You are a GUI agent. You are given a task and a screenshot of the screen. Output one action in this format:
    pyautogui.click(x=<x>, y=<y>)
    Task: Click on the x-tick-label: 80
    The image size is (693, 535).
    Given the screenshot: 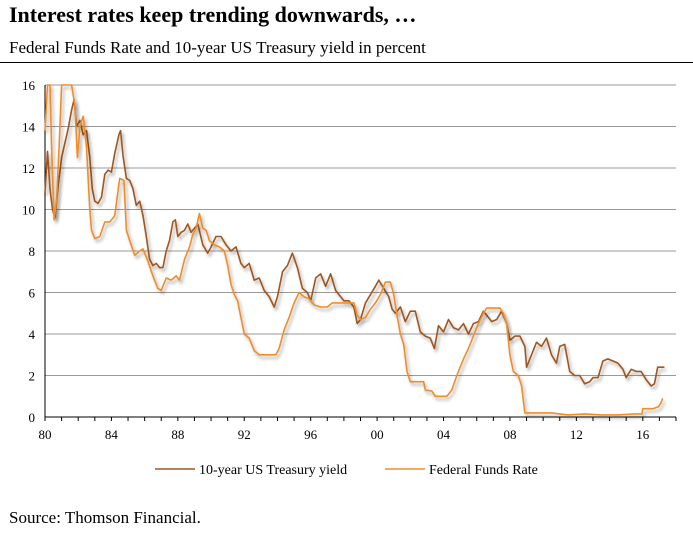 What is the action you would take?
    pyautogui.click(x=45, y=434)
    